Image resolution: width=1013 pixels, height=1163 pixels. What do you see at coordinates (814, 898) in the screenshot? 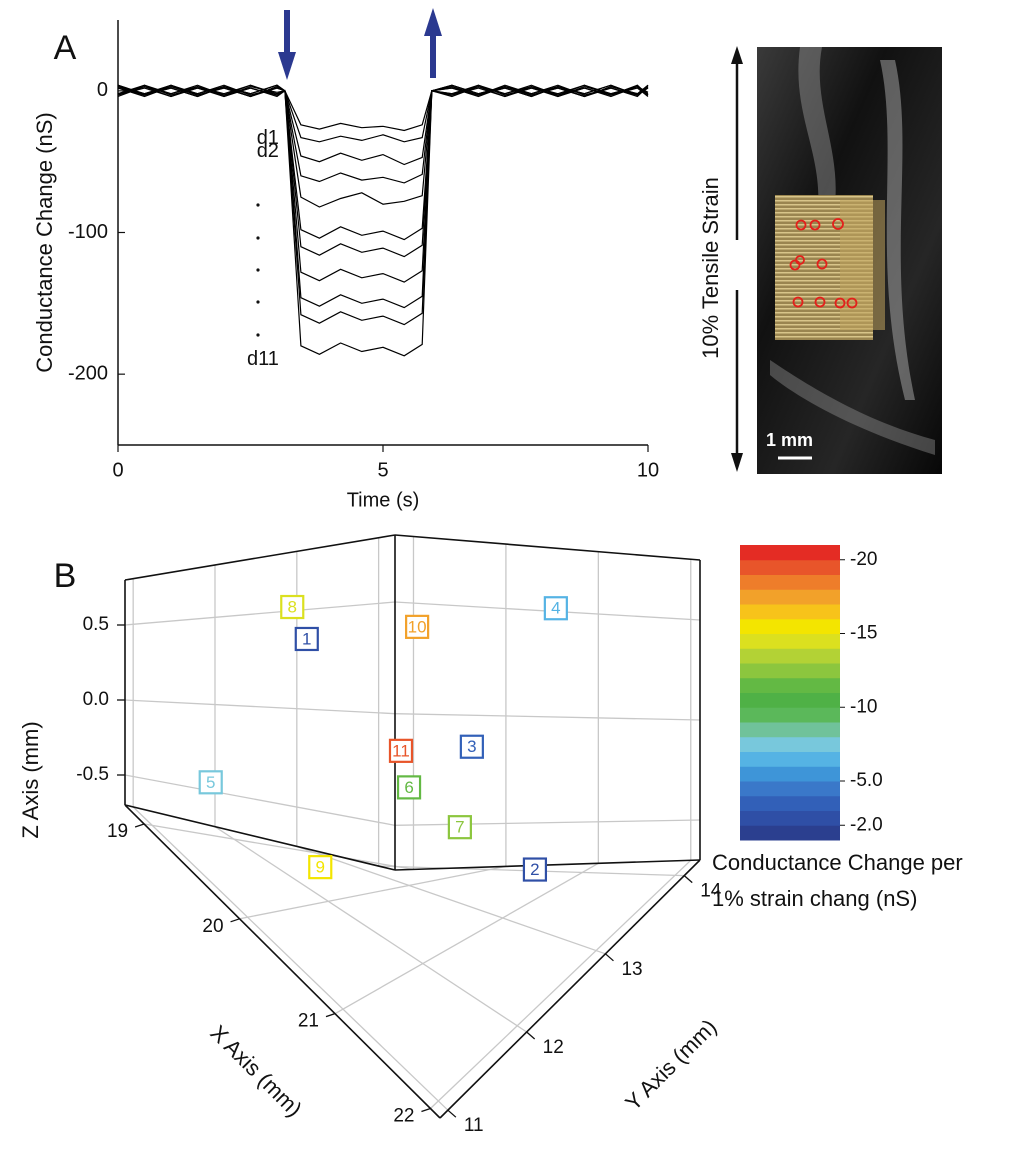
I see `colorbar-label: 1% strain chang (nS)` at bounding box center [814, 898].